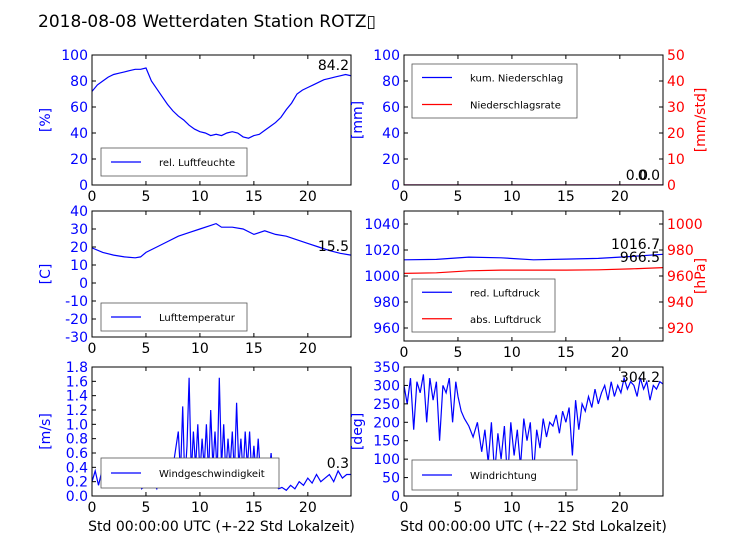 Image resolution: width=736 pixels, height=552 pixels. I want to click on y-axis-label: [deg], so click(358, 431).